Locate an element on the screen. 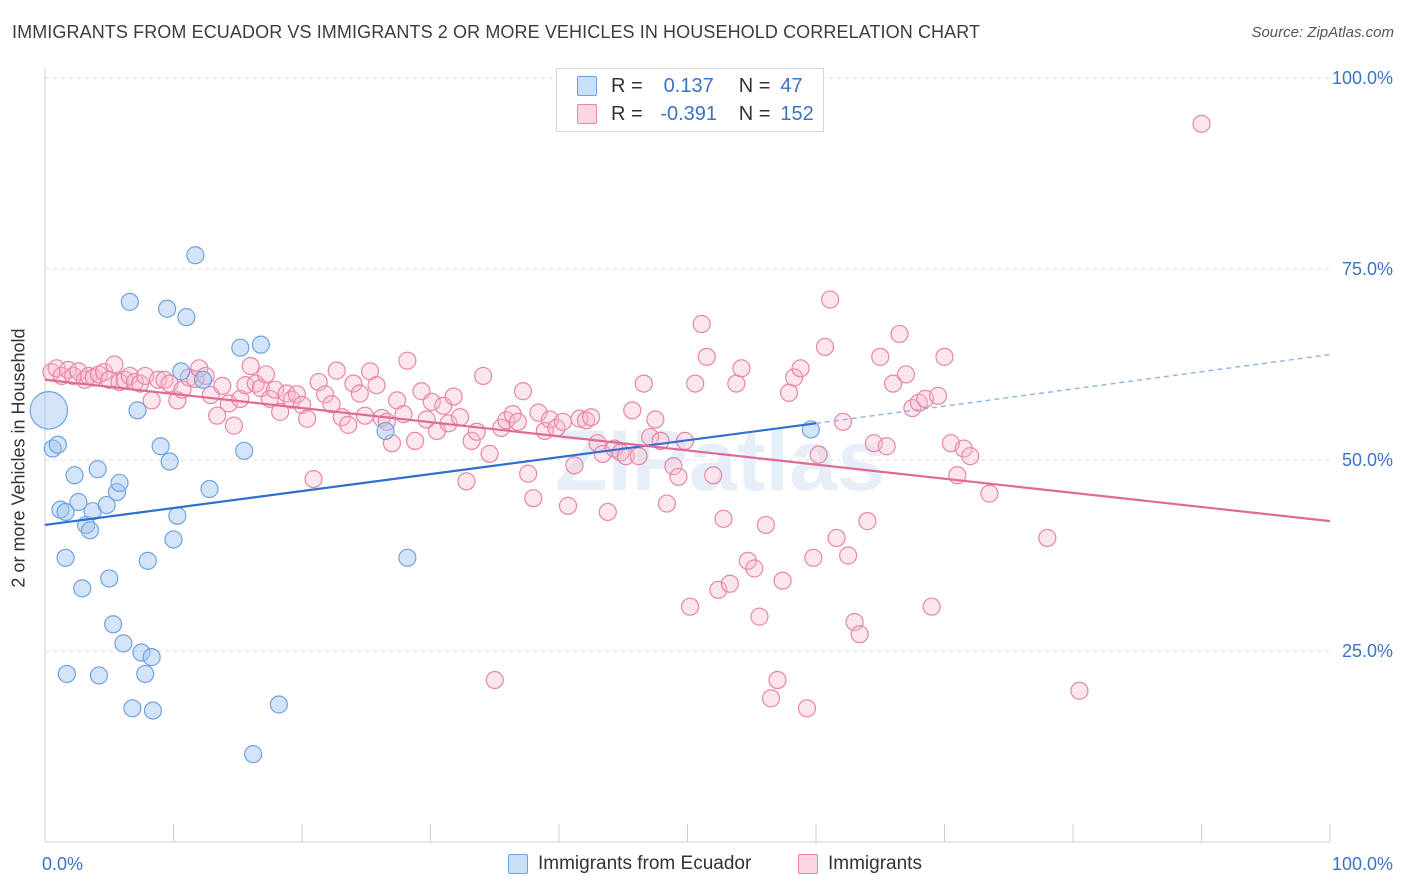 The width and height of the screenshot is (1406, 892). legend-n-value: 47 is located at coordinates (791, 85).